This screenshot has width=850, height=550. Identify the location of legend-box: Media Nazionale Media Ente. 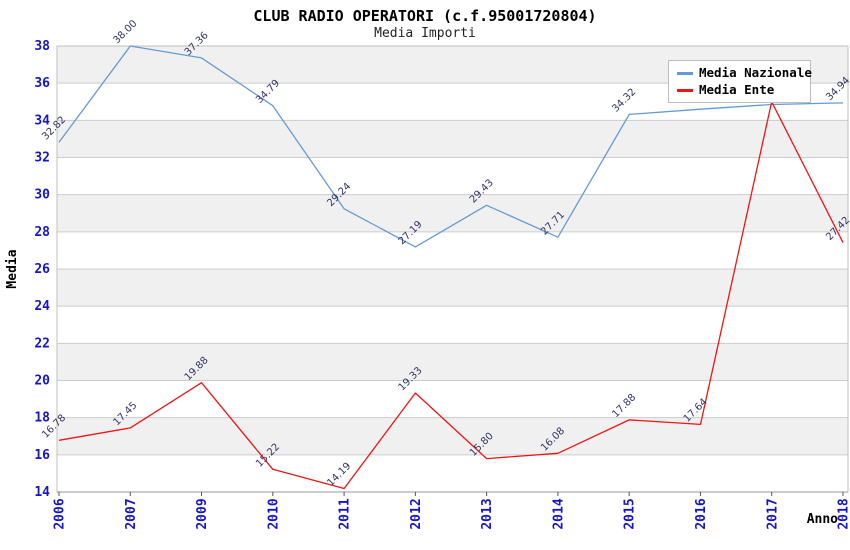
(740, 81).